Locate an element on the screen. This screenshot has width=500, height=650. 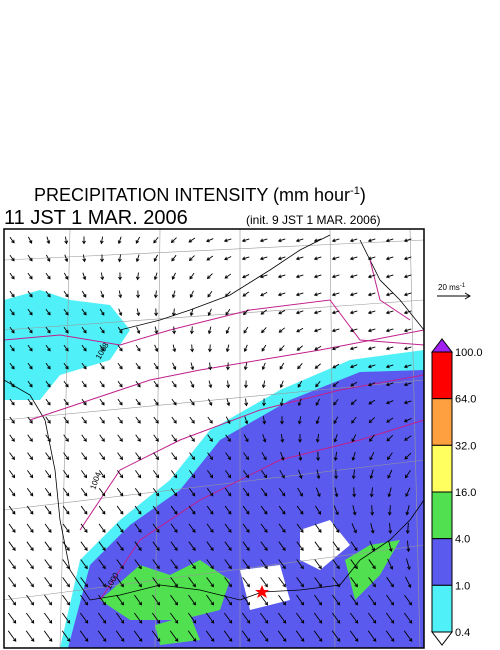
colorbar-bin is located at coordinates (442, 375).